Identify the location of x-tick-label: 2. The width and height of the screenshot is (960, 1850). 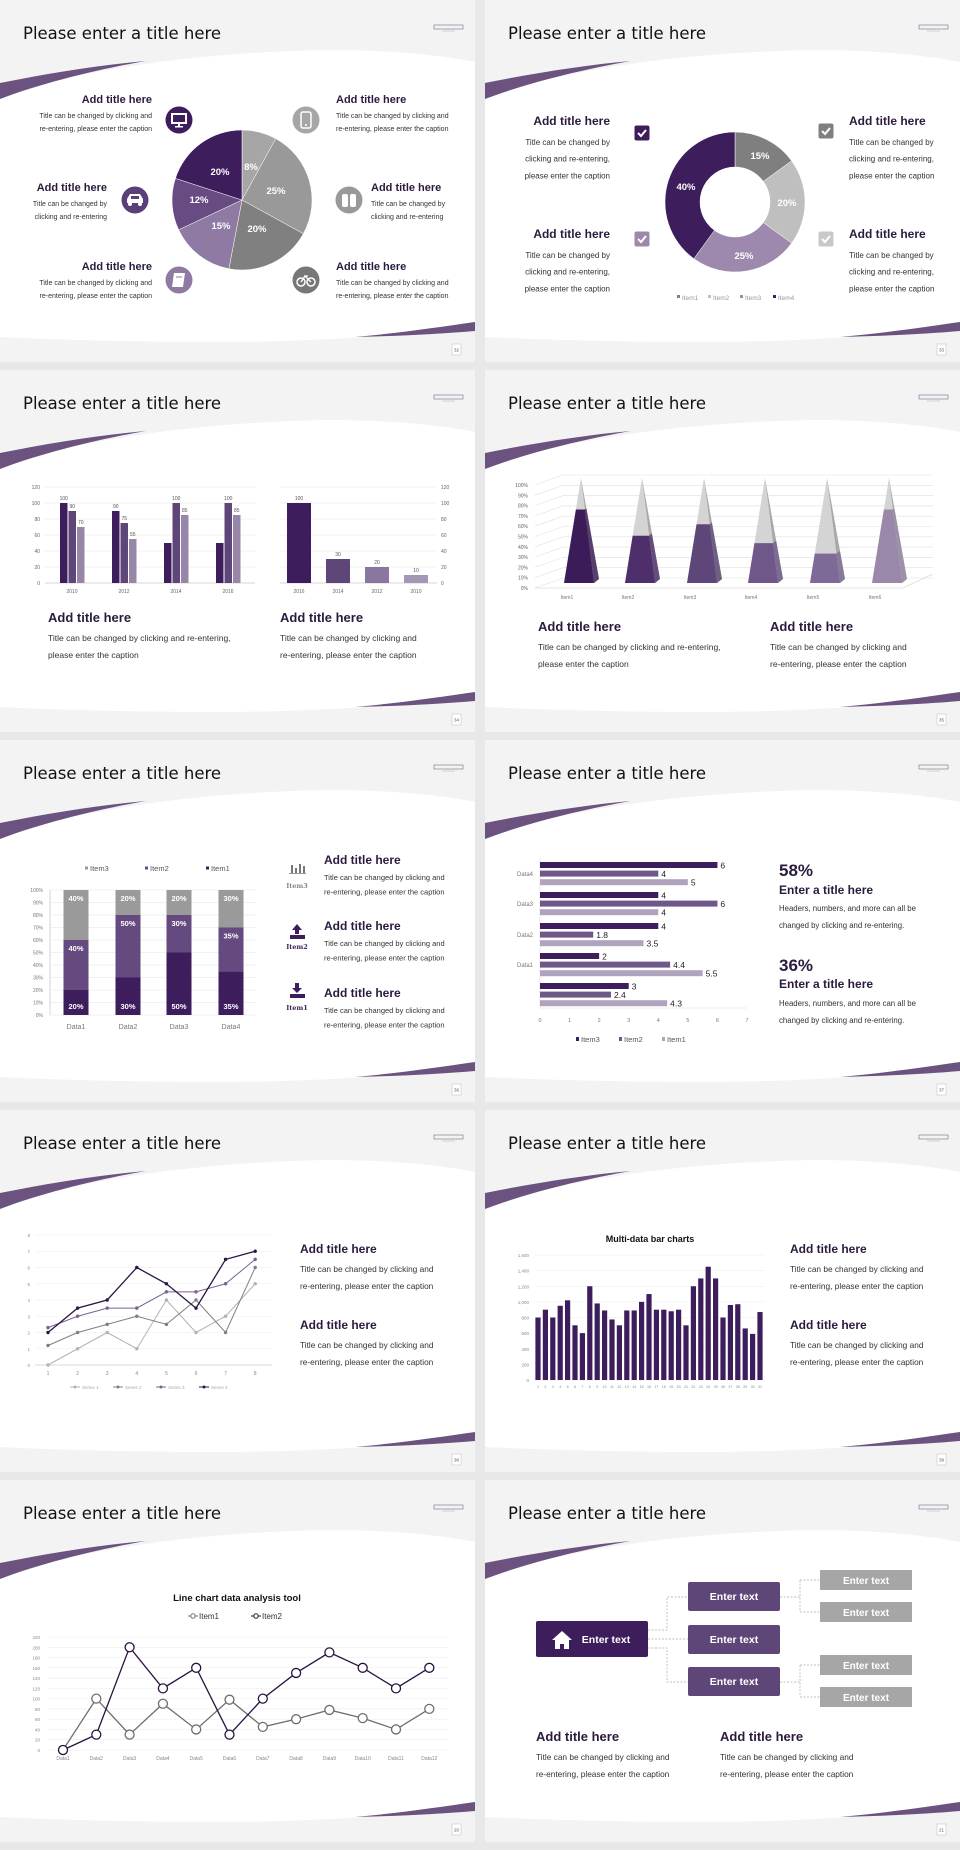
(545, 1387).